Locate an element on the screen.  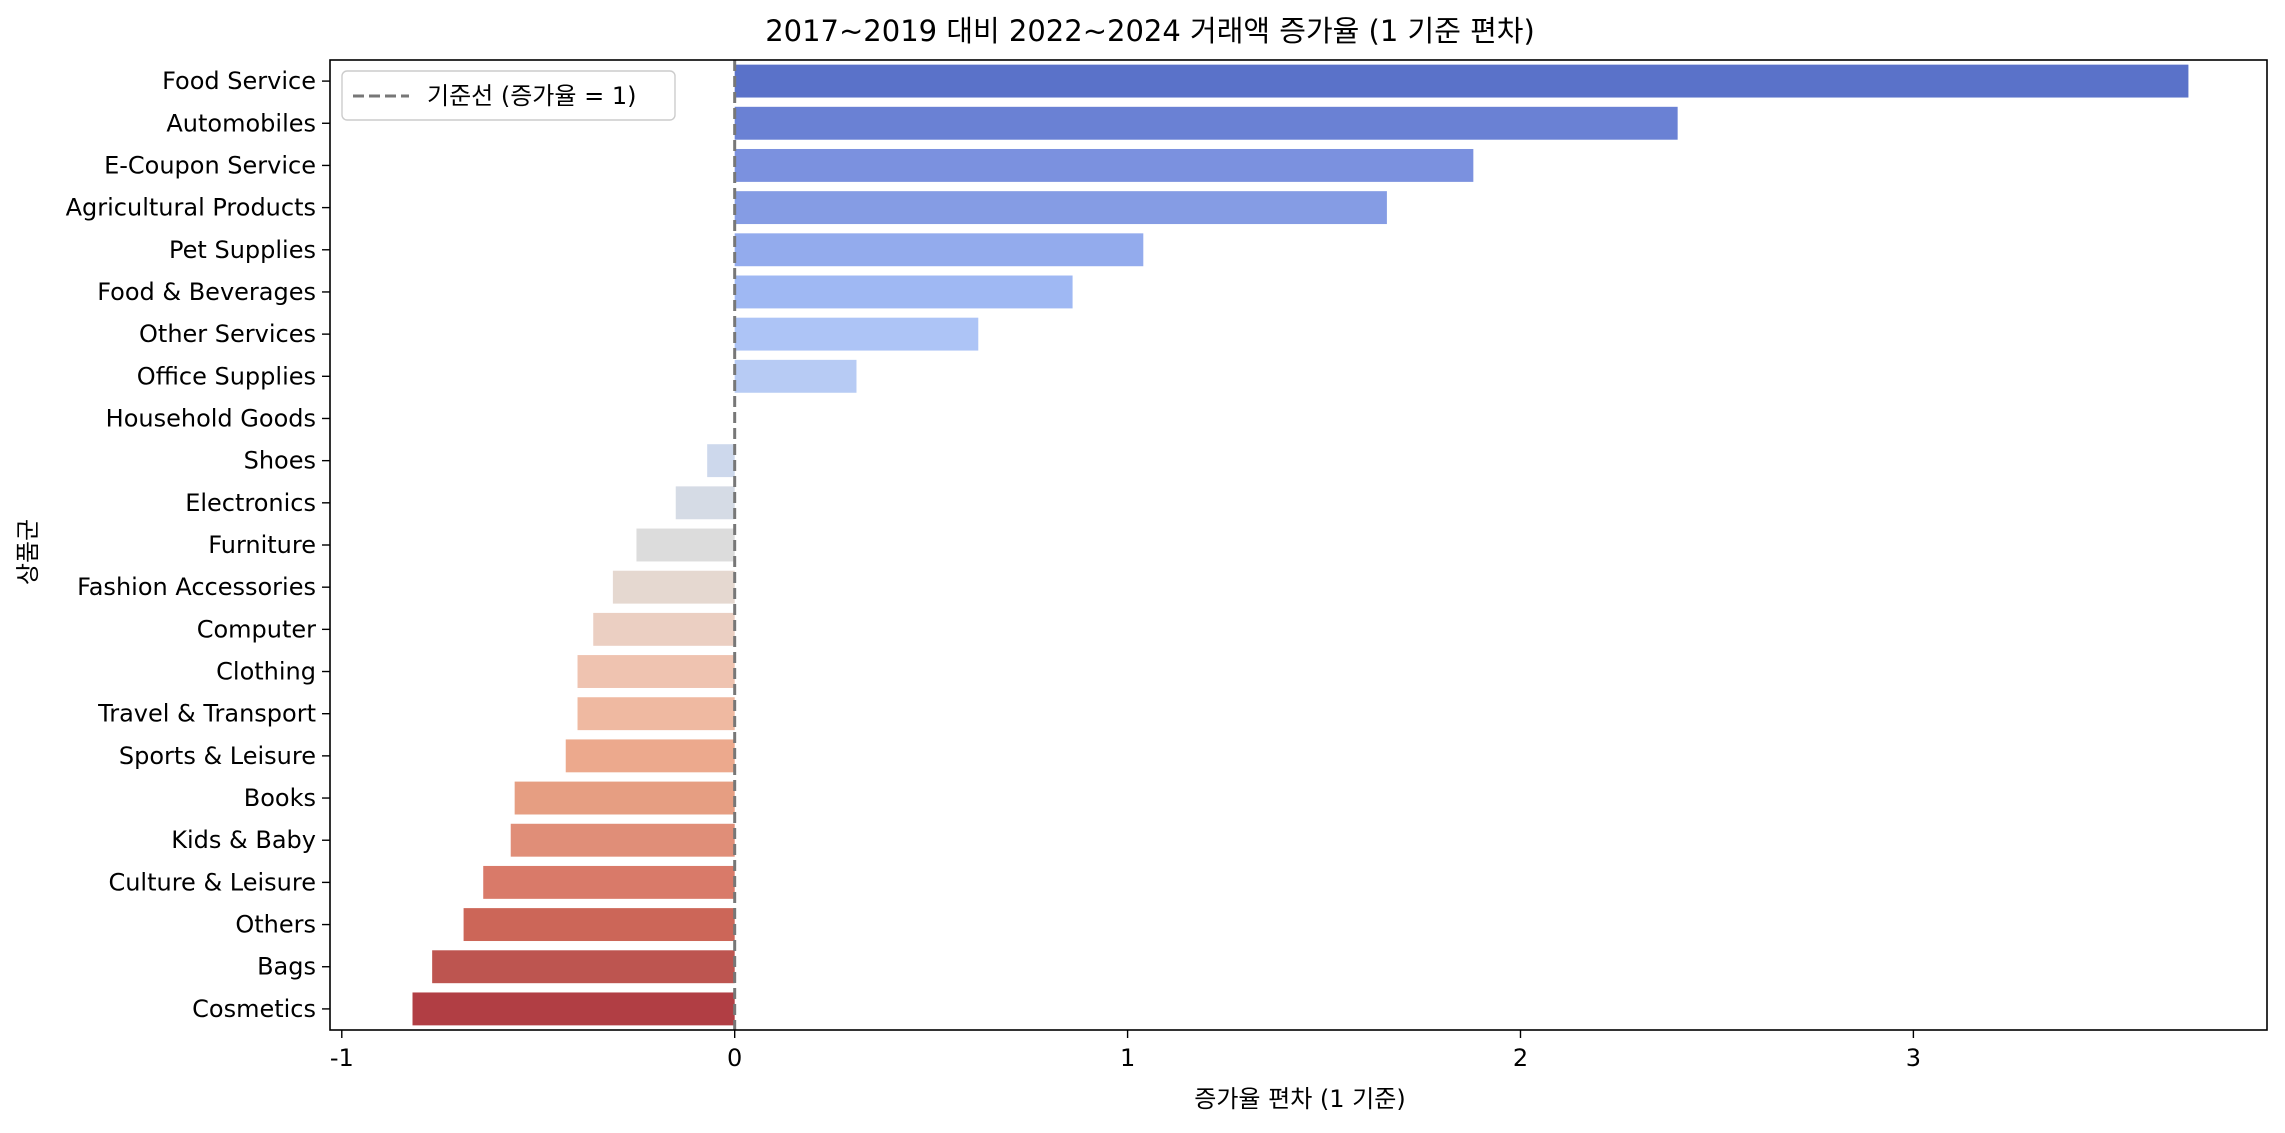
x-tick-label: 0 is located at coordinates (734, 1058).